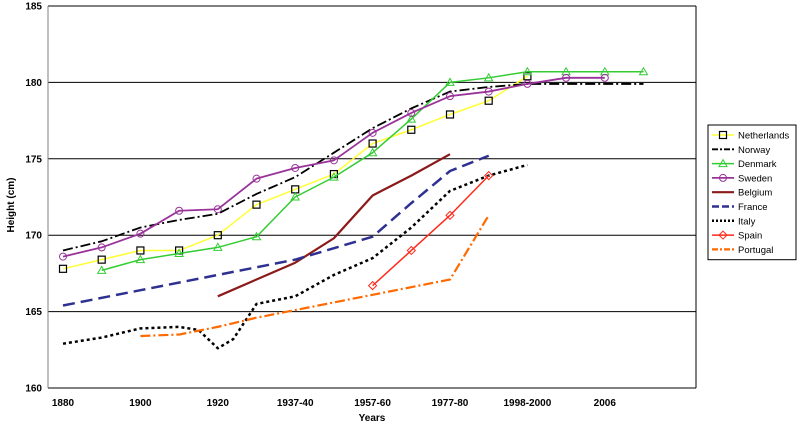 This screenshot has width=799, height=426. I want to click on y-tick-label: 180, so click(33, 83).